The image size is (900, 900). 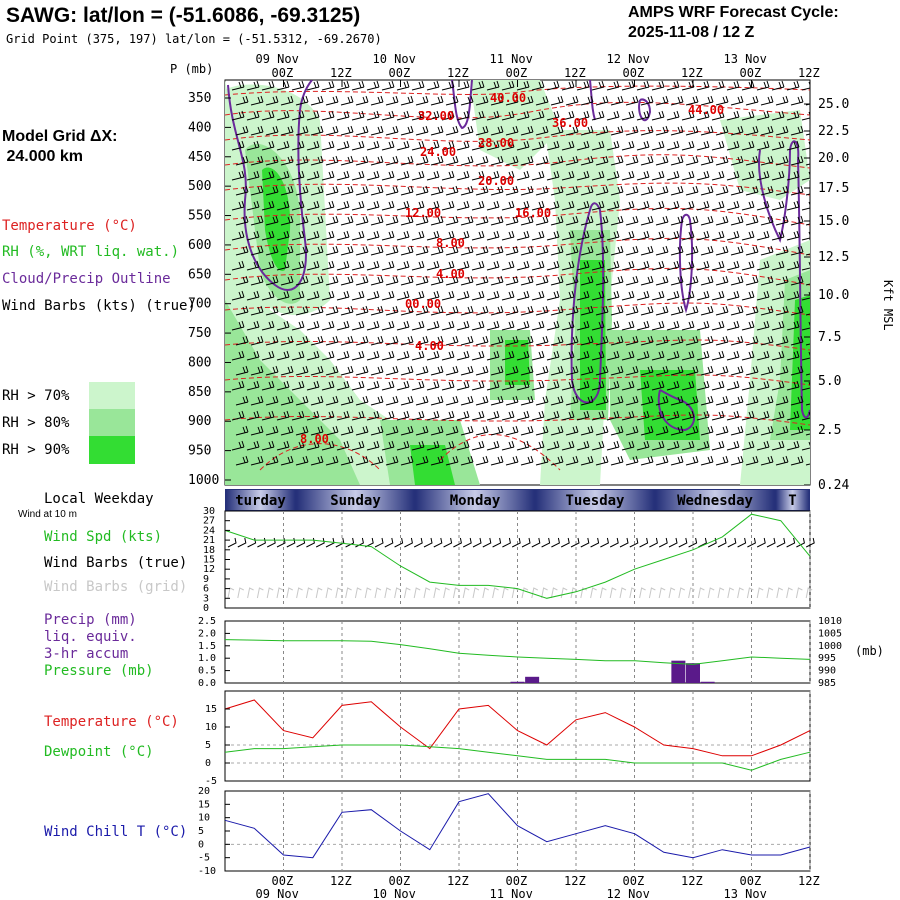 I want to click on pressure-unit-label: (mb), so click(x=869, y=651).